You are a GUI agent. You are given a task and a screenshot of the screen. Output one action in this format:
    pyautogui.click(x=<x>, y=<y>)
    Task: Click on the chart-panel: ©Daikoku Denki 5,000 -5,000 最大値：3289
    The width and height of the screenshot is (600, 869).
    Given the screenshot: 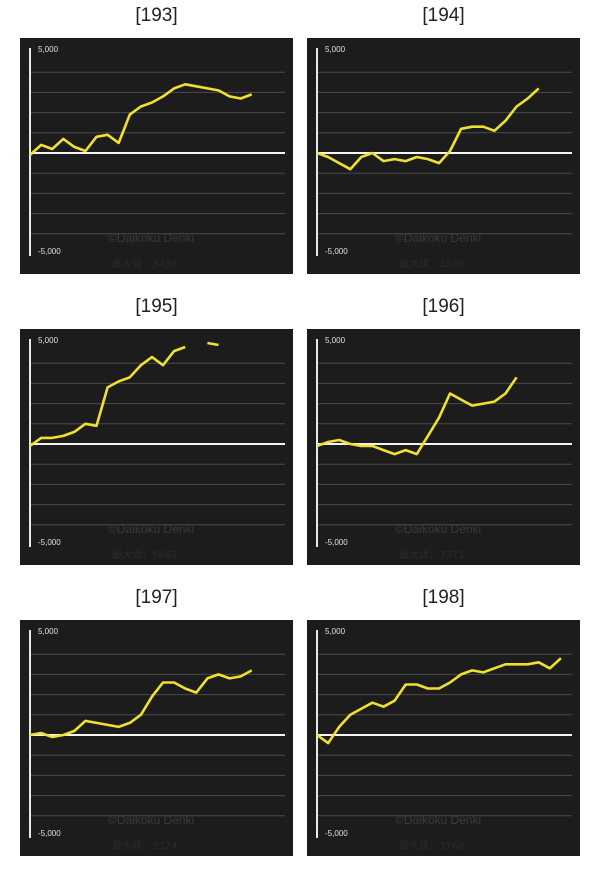 What is the action you would take?
    pyautogui.click(x=443, y=156)
    